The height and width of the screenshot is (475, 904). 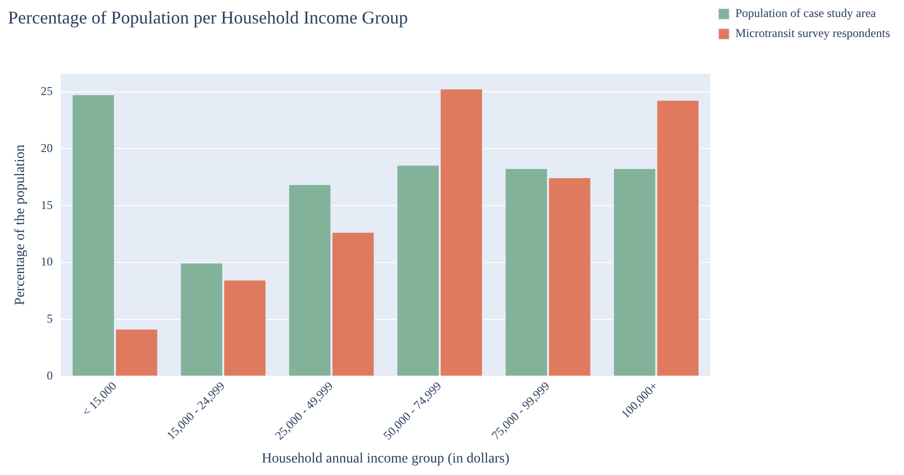 What do you see at coordinates (806, 13) in the screenshot?
I see `legend-label: Population of case study area` at bounding box center [806, 13].